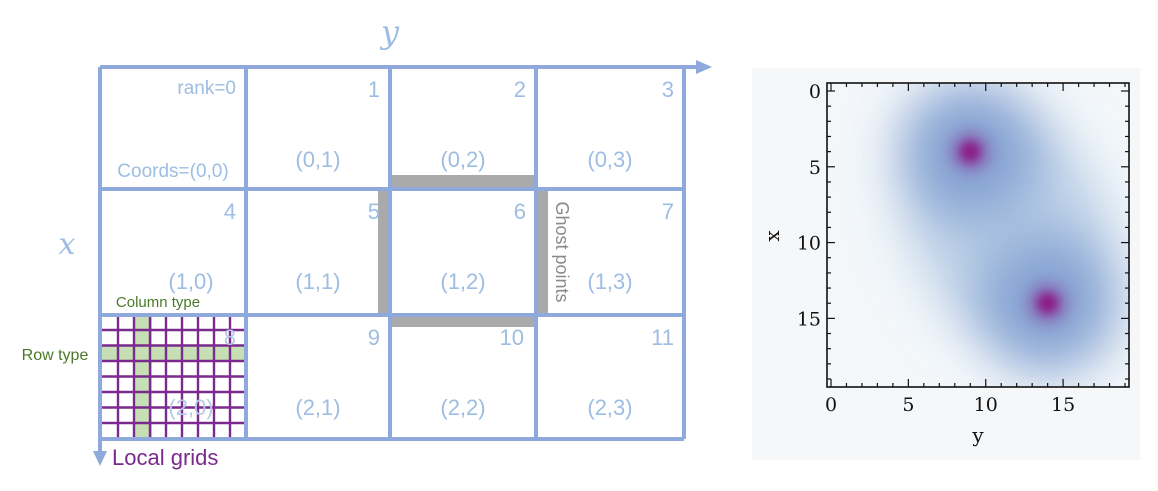 The width and height of the screenshot is (1158, 491). What do you see at coordinates (165, 457) in the screenshot?
I see `local-grids-label: Local grids` at bounding box center [165, 457].